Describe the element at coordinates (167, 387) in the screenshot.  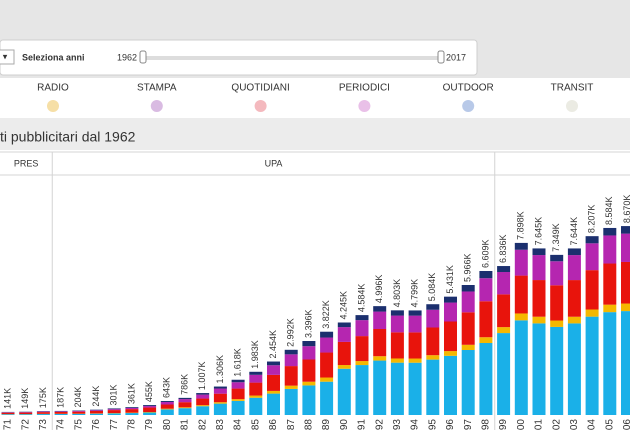
I see `total-label: 643K` at that location.